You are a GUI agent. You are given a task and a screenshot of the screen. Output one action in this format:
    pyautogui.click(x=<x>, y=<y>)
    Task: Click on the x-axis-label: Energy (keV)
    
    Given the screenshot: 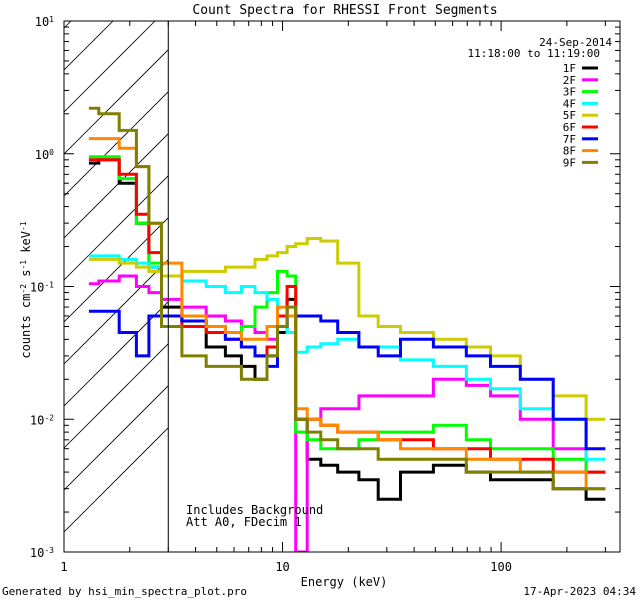 What is the action you would take?
    pyautogui.click(x=344, y=582)
    